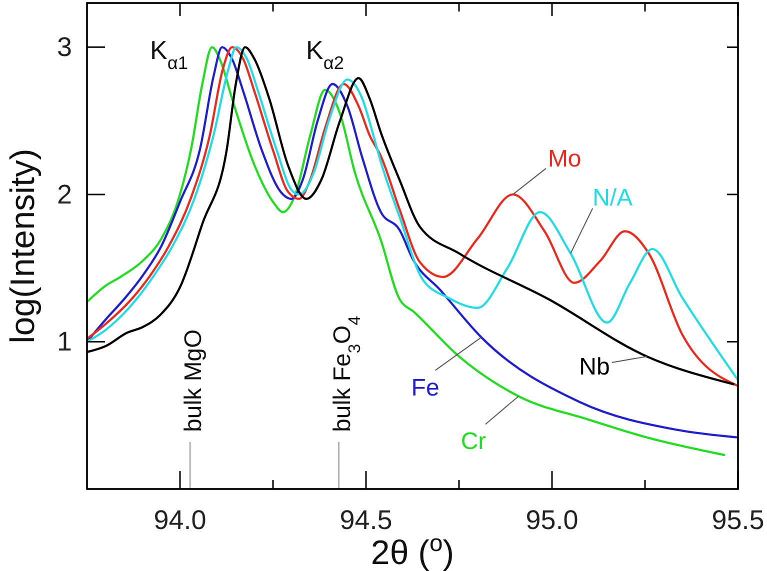 Image resolution: width=767 pixels, height=571 pixels. I want to click on annotation: K$_{α1}$, so click(169, 54).